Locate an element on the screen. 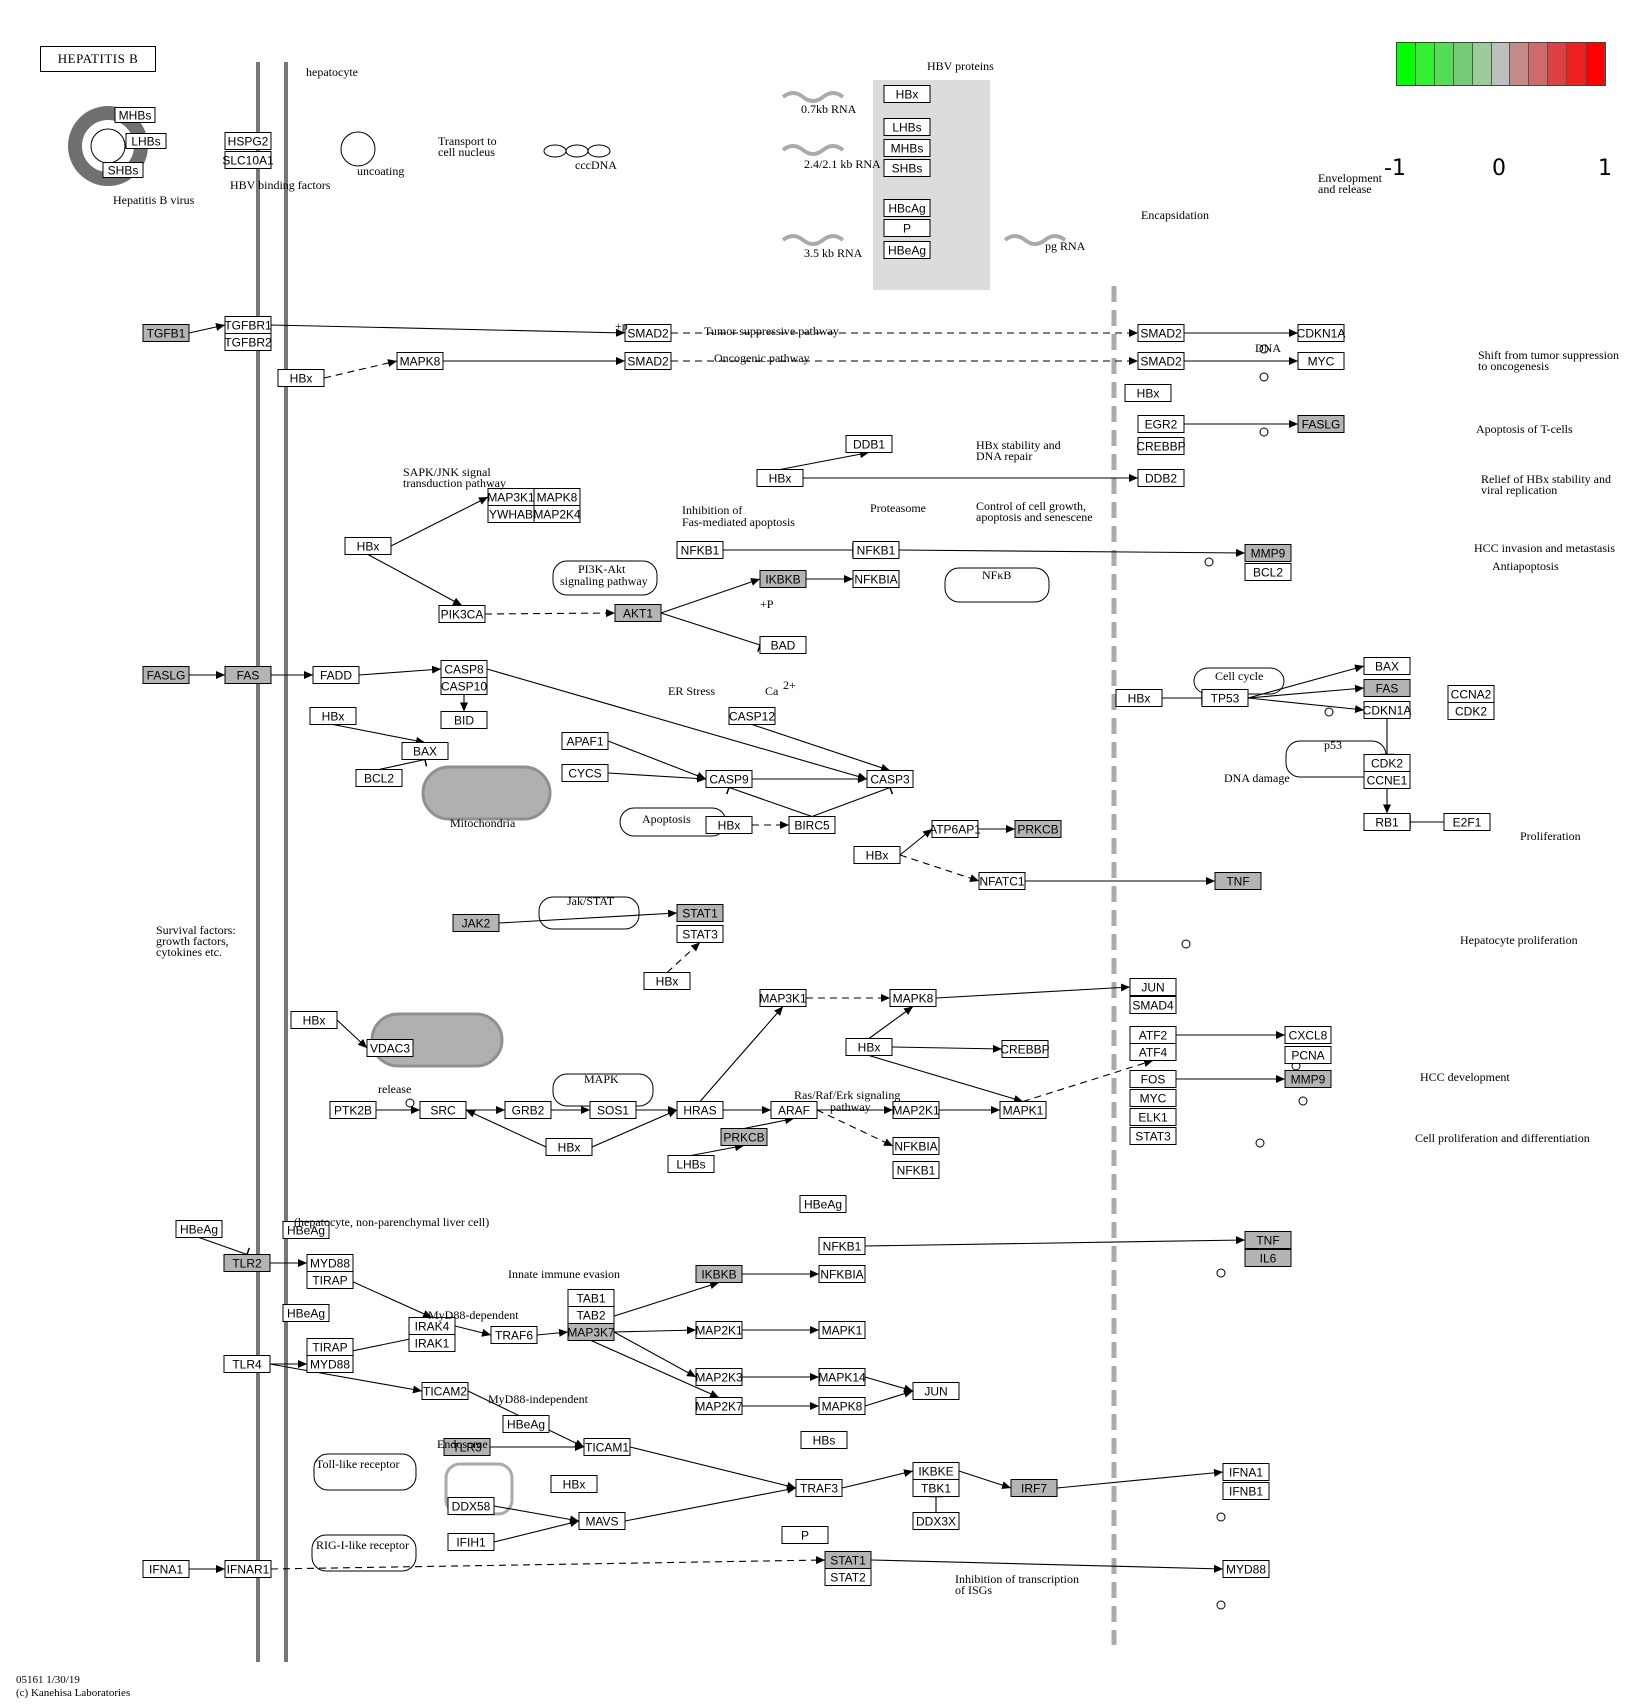  gene-node-fos: FOS is located at coordinates (1153, 1079).